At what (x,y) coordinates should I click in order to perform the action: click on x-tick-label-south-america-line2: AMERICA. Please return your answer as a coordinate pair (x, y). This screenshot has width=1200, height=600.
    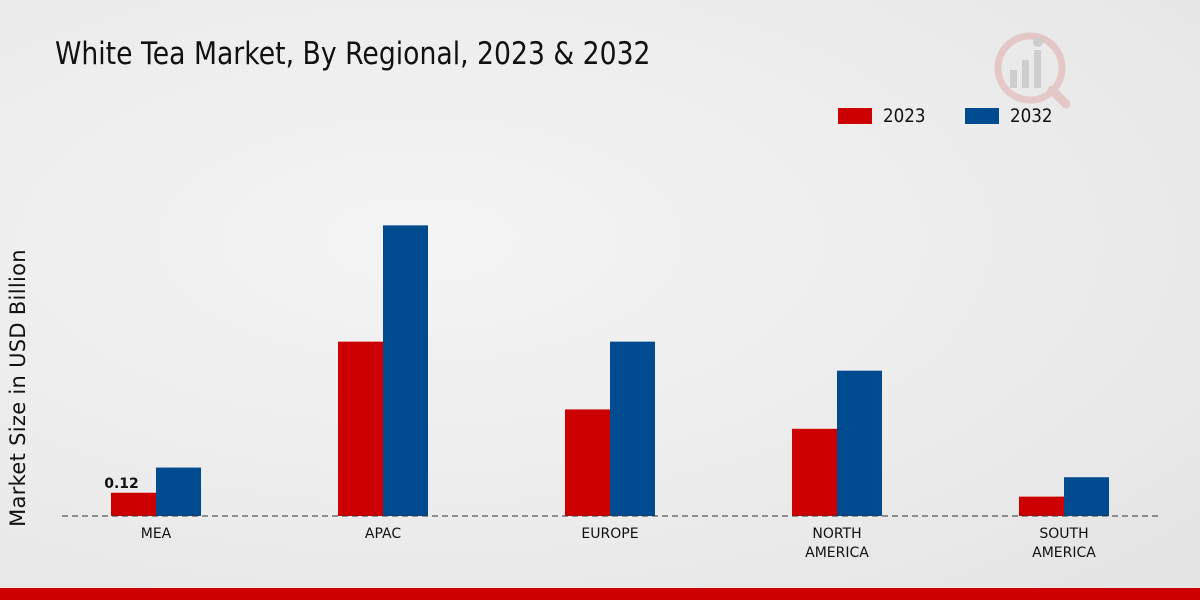
    Looking at the image, I should click on (1064, 553).